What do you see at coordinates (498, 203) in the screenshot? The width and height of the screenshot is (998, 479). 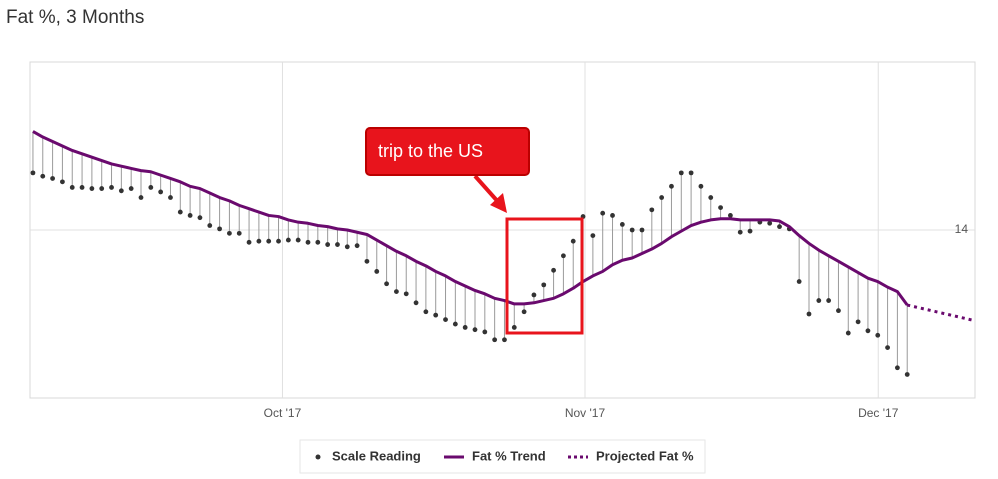 I see `annotation-arrowhead` at bounding box center [498, 203].